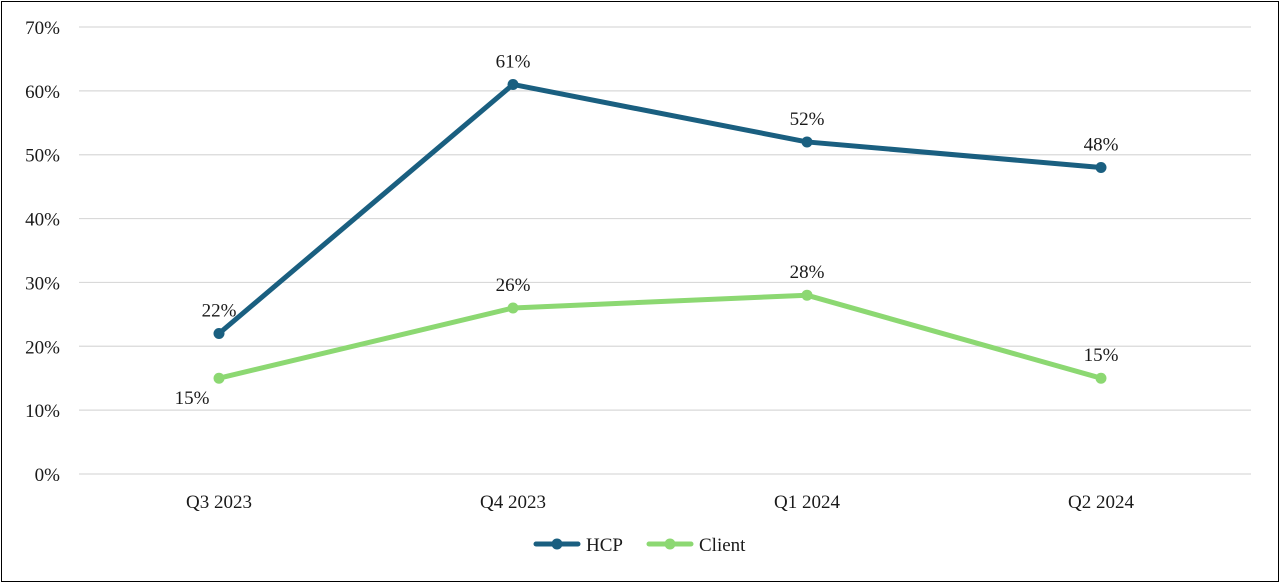  What do you see at coordinates (807, 272) in the screenshot?
I see `data-label-client: 28%` at bounding box center [807, 272].